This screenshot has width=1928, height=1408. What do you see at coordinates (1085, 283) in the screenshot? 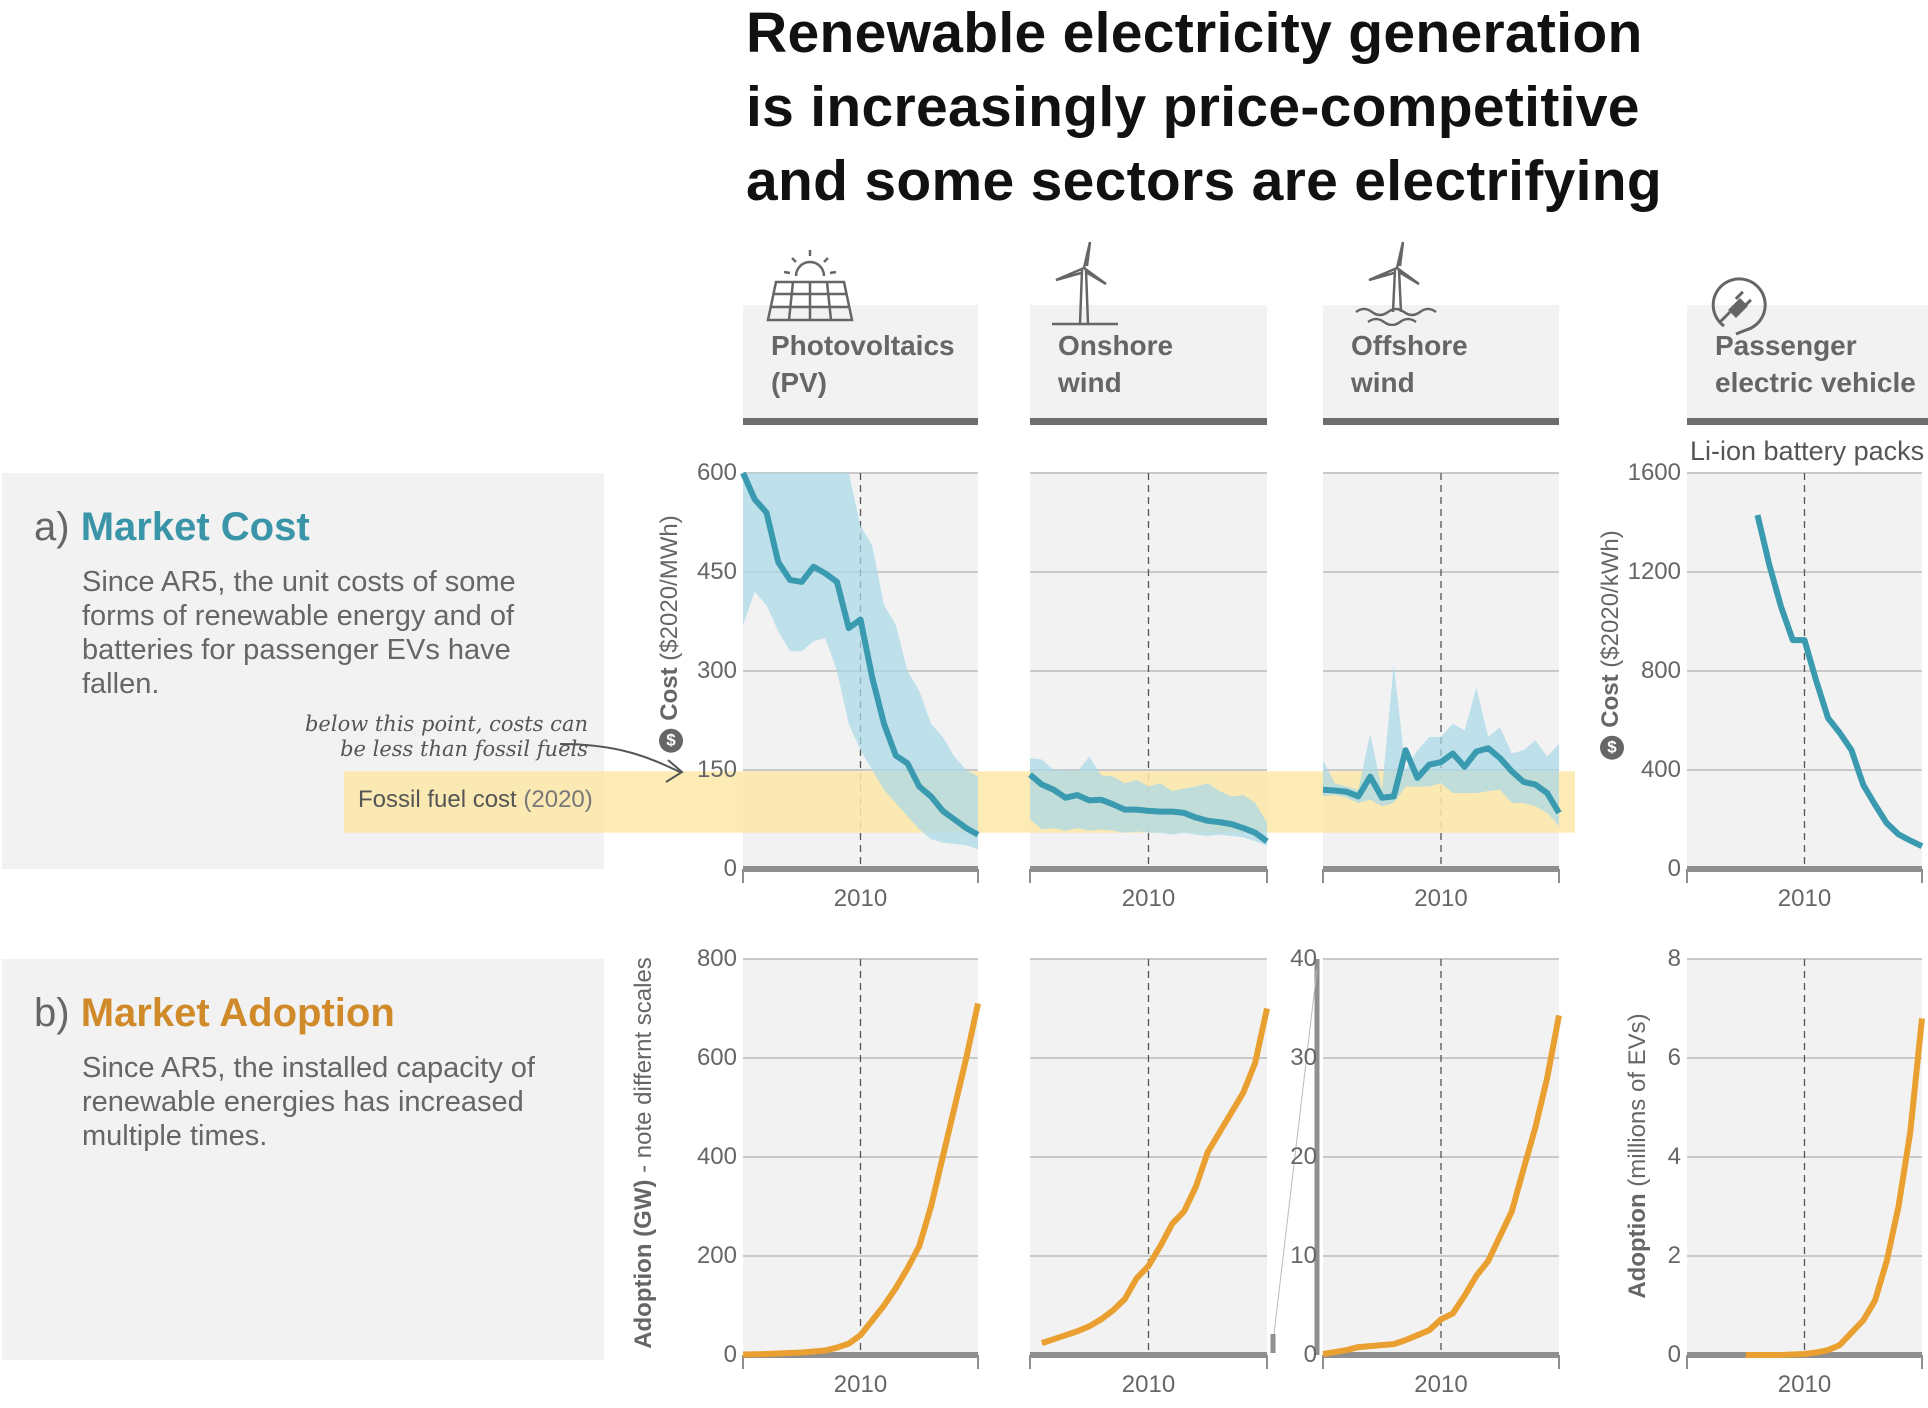
I see `wind-turbine-icon` at bounding box center [1085, 283].